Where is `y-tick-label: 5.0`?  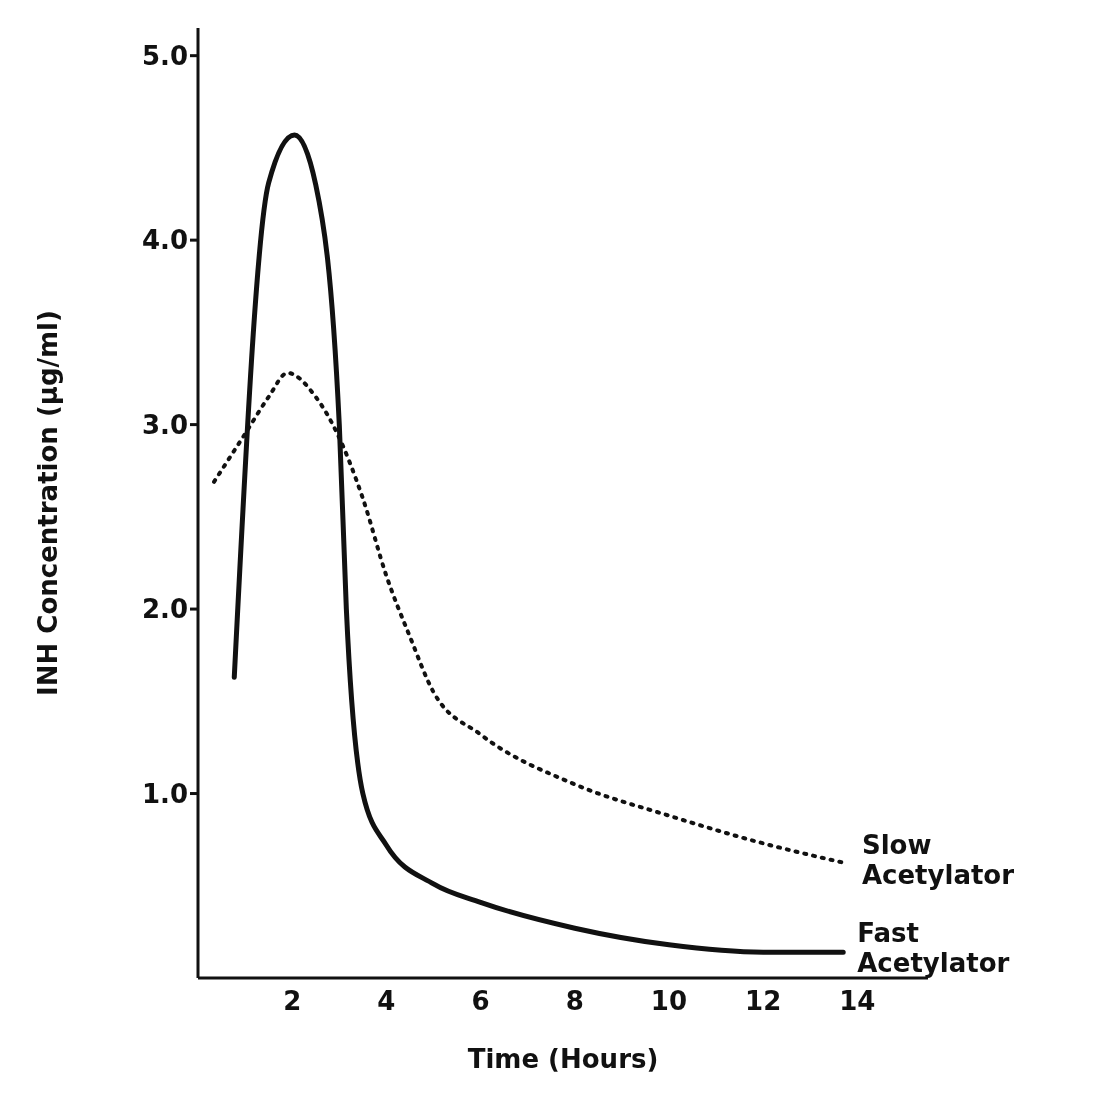 y-tick-label: 5.0 is located at coordinates (164, 55).